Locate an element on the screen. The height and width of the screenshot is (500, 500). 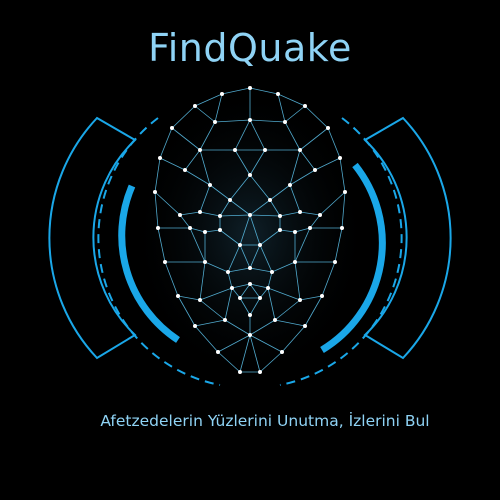
app-title: FindQuake is located at coordinates (250, 48).